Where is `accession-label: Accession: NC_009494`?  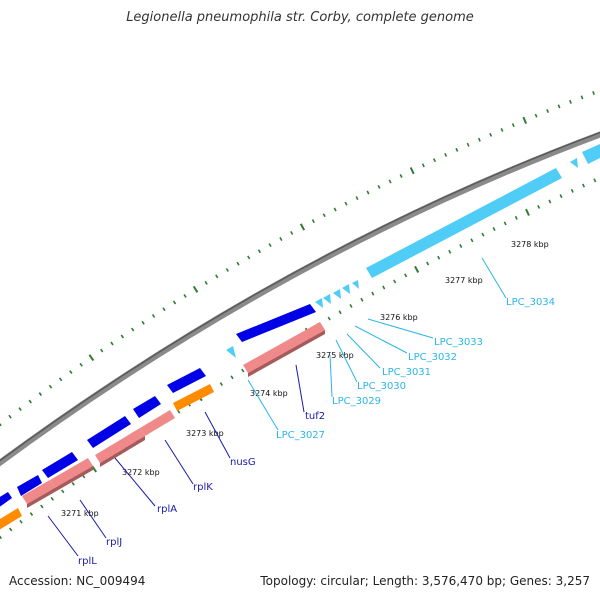
accession-label: Accession: NC_009494 is located at coordinates (77, 581).